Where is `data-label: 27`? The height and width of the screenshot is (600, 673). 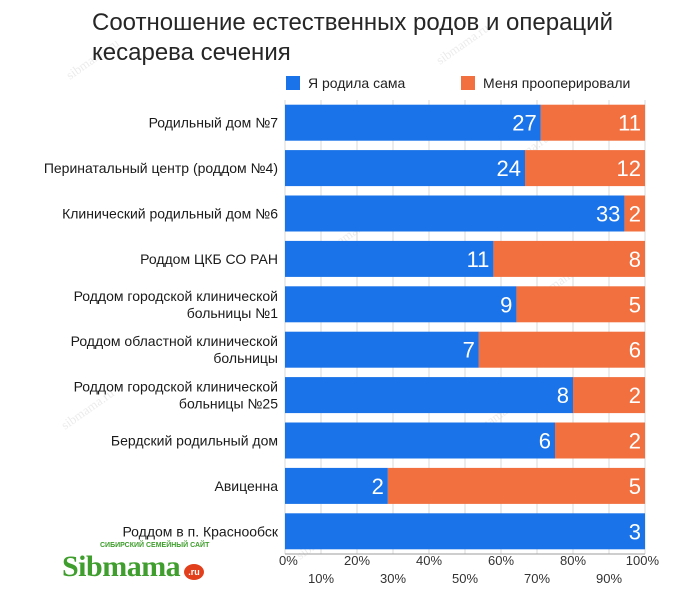 data-label: 27 is located at coordinates (524, 123).